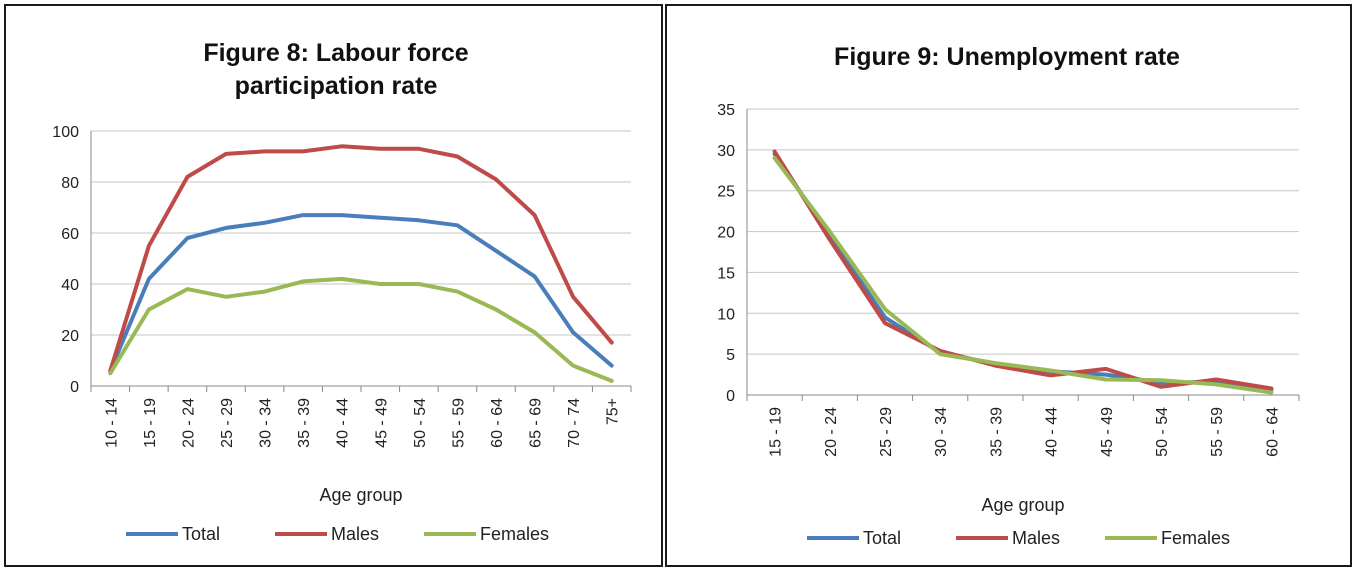 The image size is (1354, 567). What do you see at coordinates (111, 423) in the screenshot?
I see `x-tick-label: 10 - 14` at bounding box center [111, 423].